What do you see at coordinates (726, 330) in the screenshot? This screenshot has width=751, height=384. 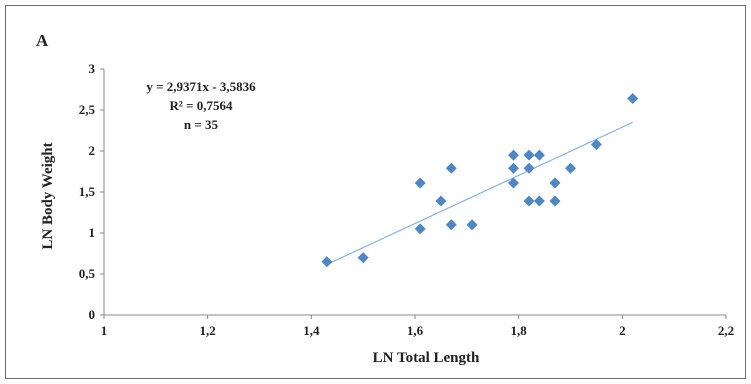 I see `x-tick-label: 2,2` at bounding box center [726, 330].